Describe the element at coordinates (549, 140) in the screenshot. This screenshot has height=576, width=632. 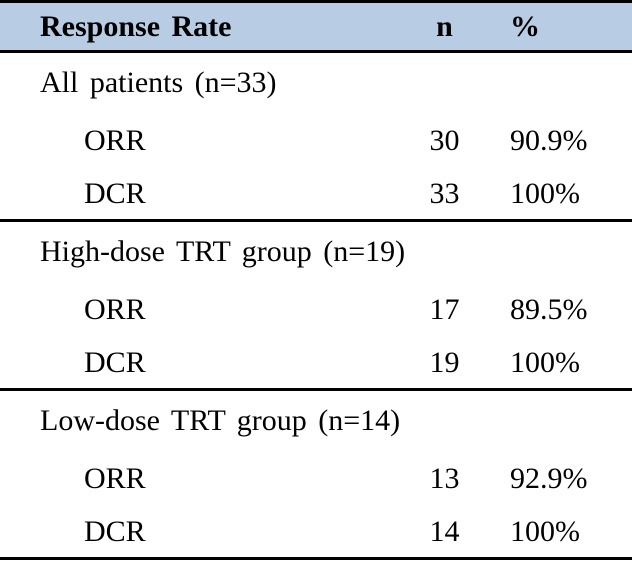
I see `row-percent-value: 90.9%` at that location.